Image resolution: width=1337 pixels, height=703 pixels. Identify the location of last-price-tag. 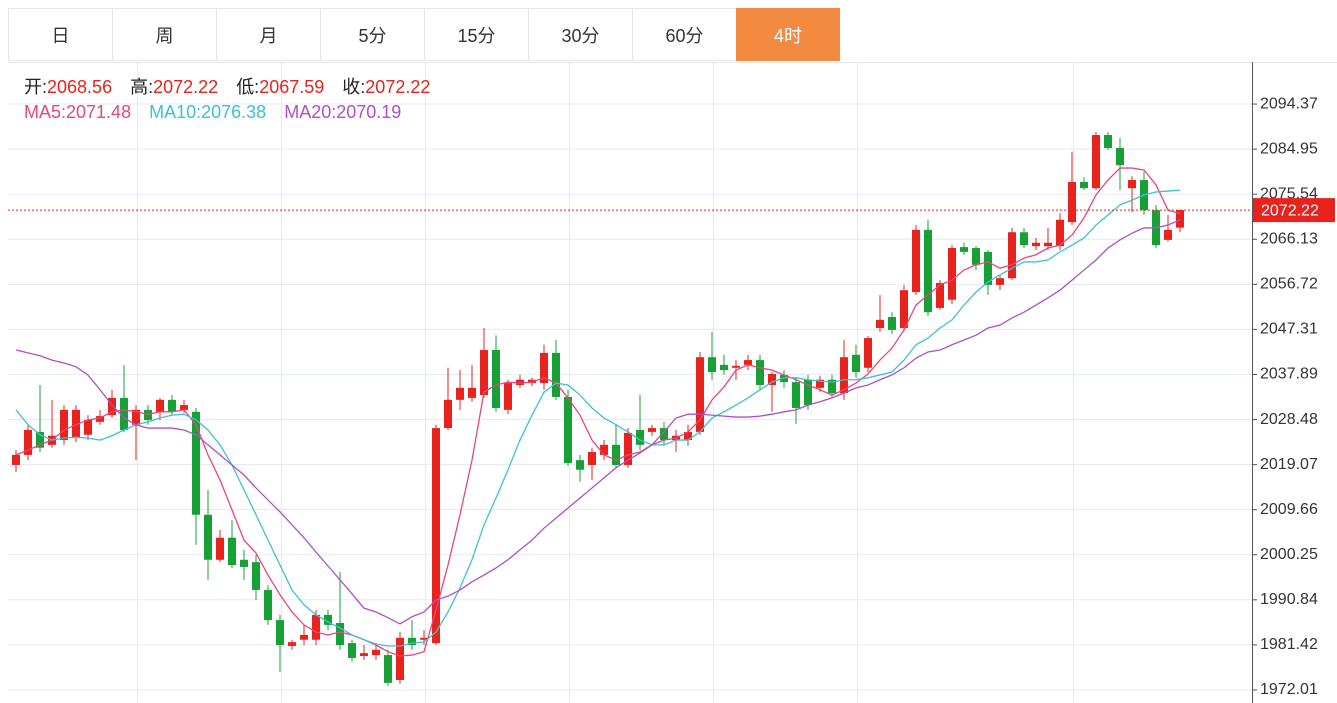
(1294, 210).